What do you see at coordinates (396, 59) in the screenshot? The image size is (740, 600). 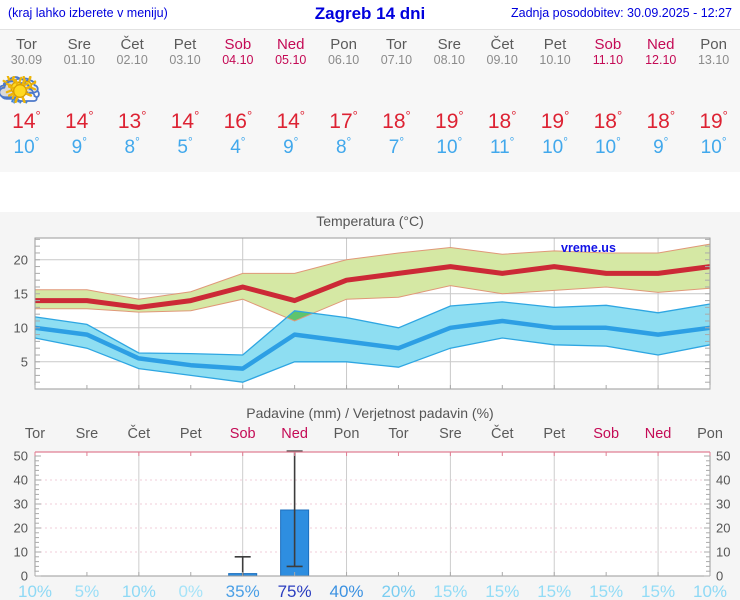 I see `day-date: 07.10` at bounding box center [396, 59].